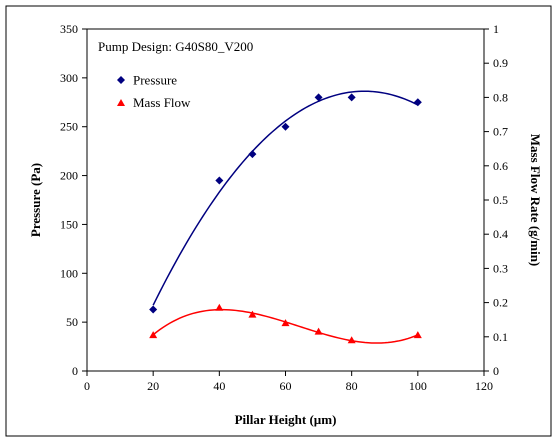 The width and height of the screenshot is (558, 443). Describe the element at coordinates (418, 386) in the screenshot. I see `x-tick-label: 100` at that location.